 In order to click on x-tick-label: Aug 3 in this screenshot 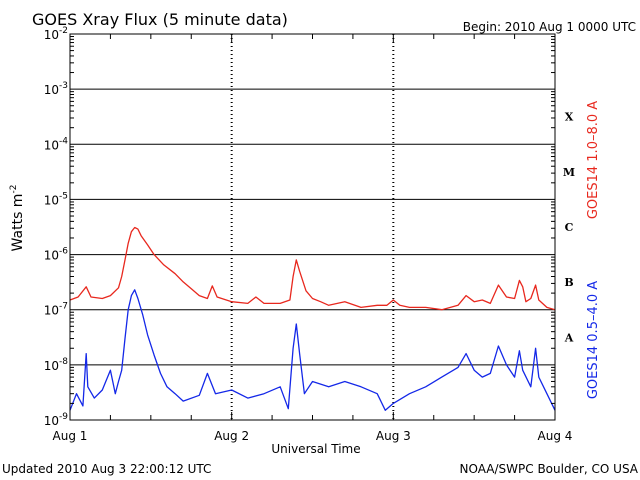, I will do `click(393, 436)`.